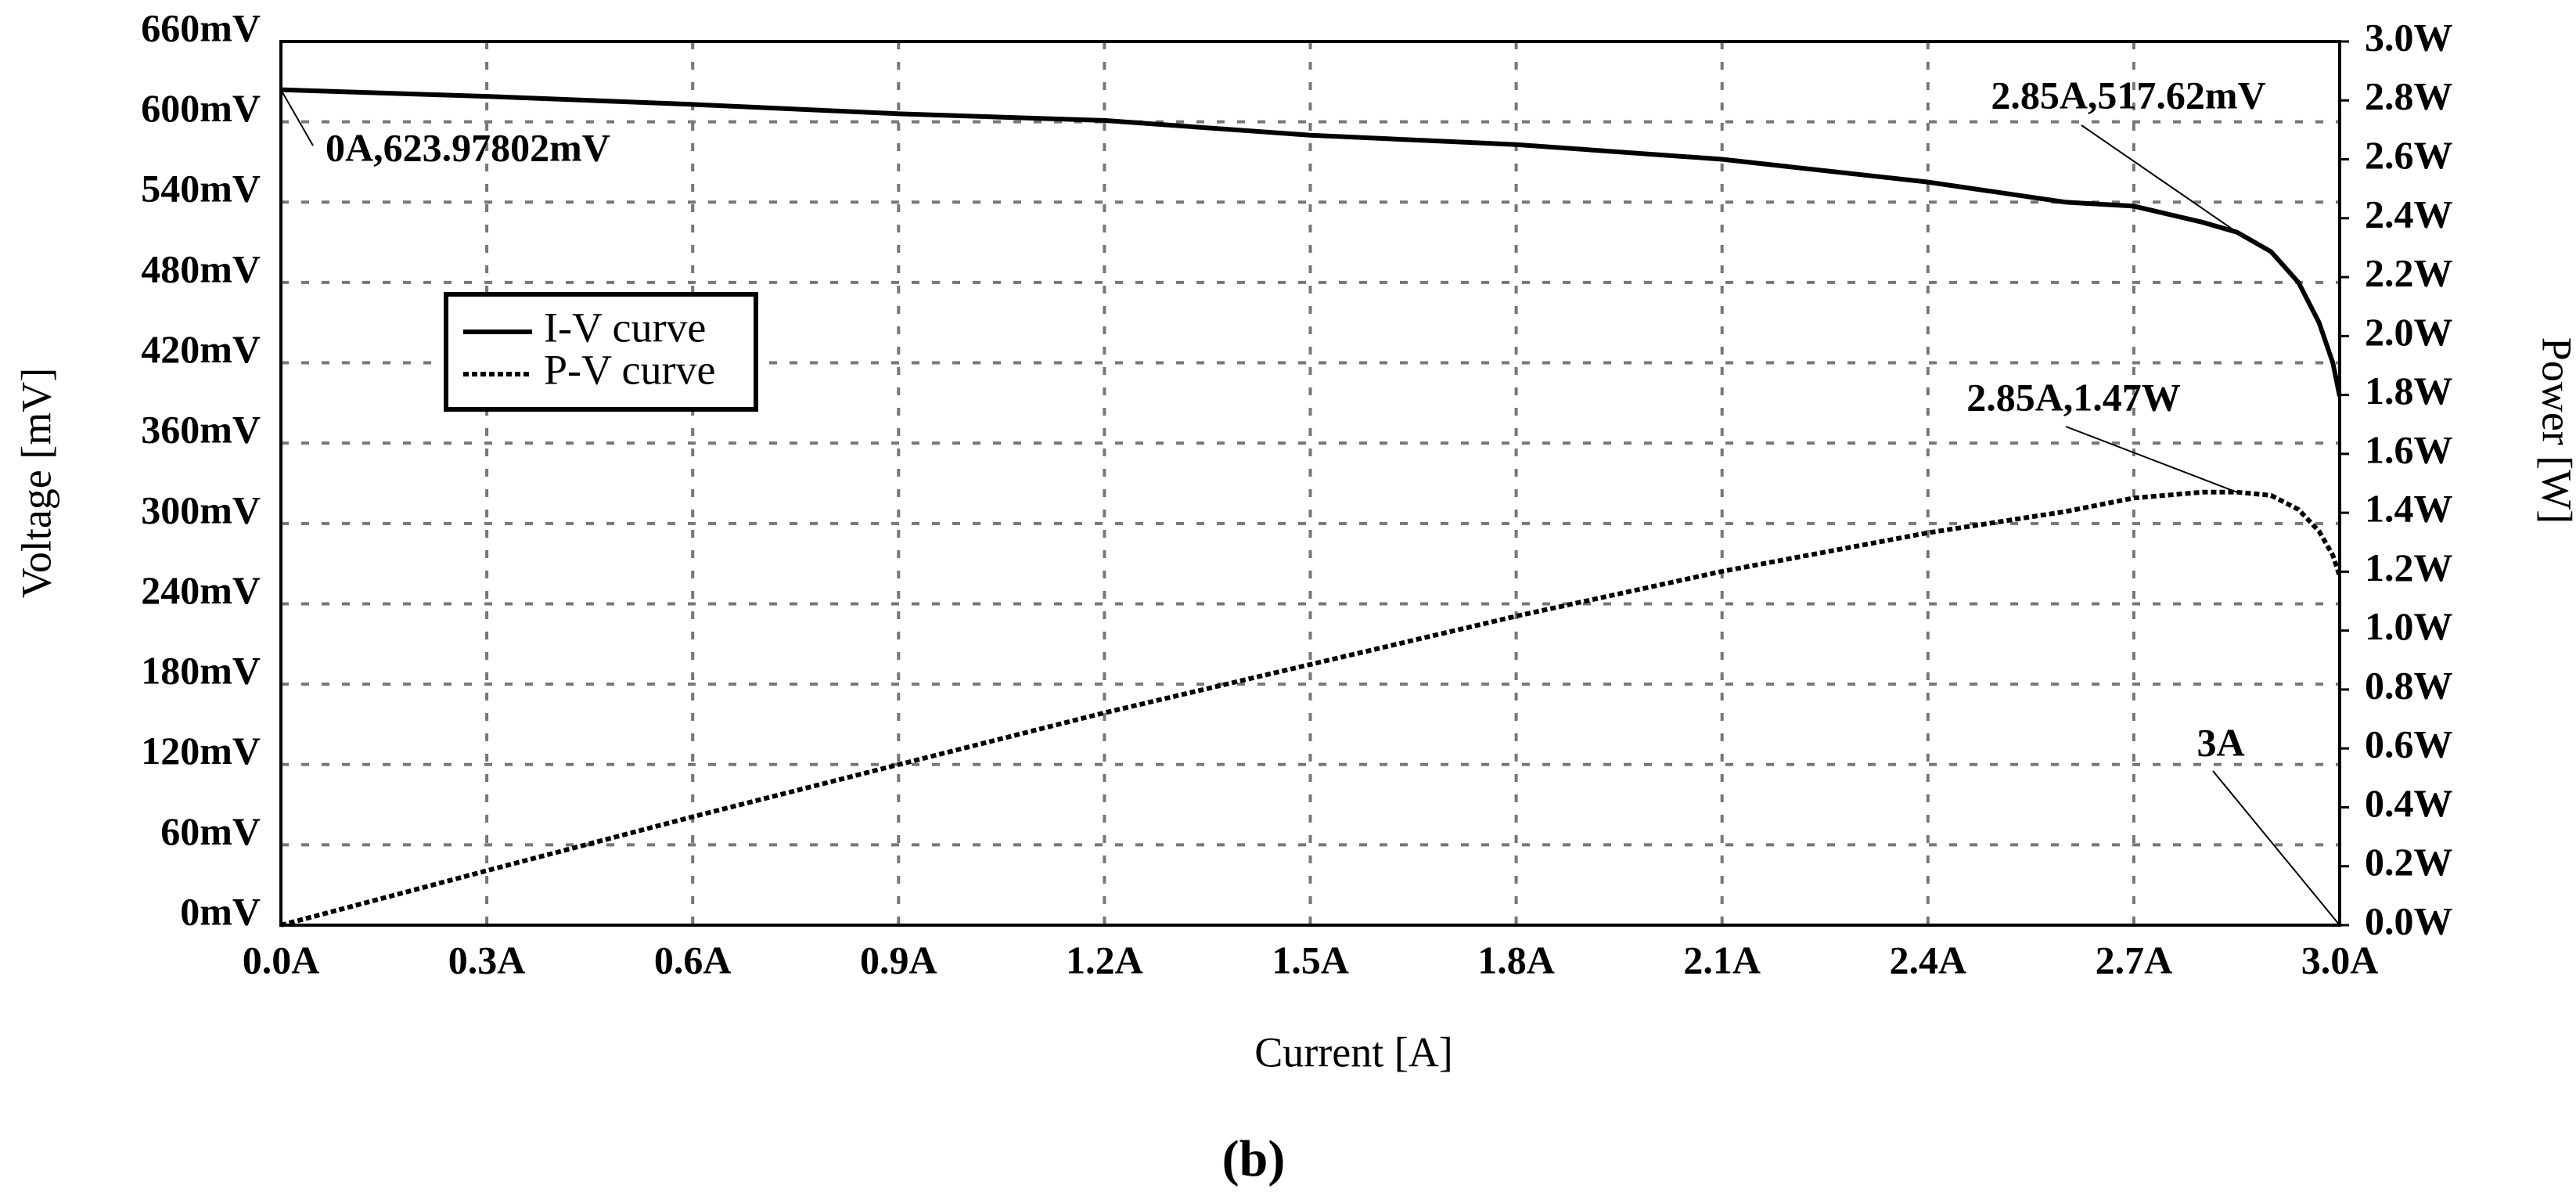  I want to click on y2-tick-label: 0.4W, so click(2409, 803).